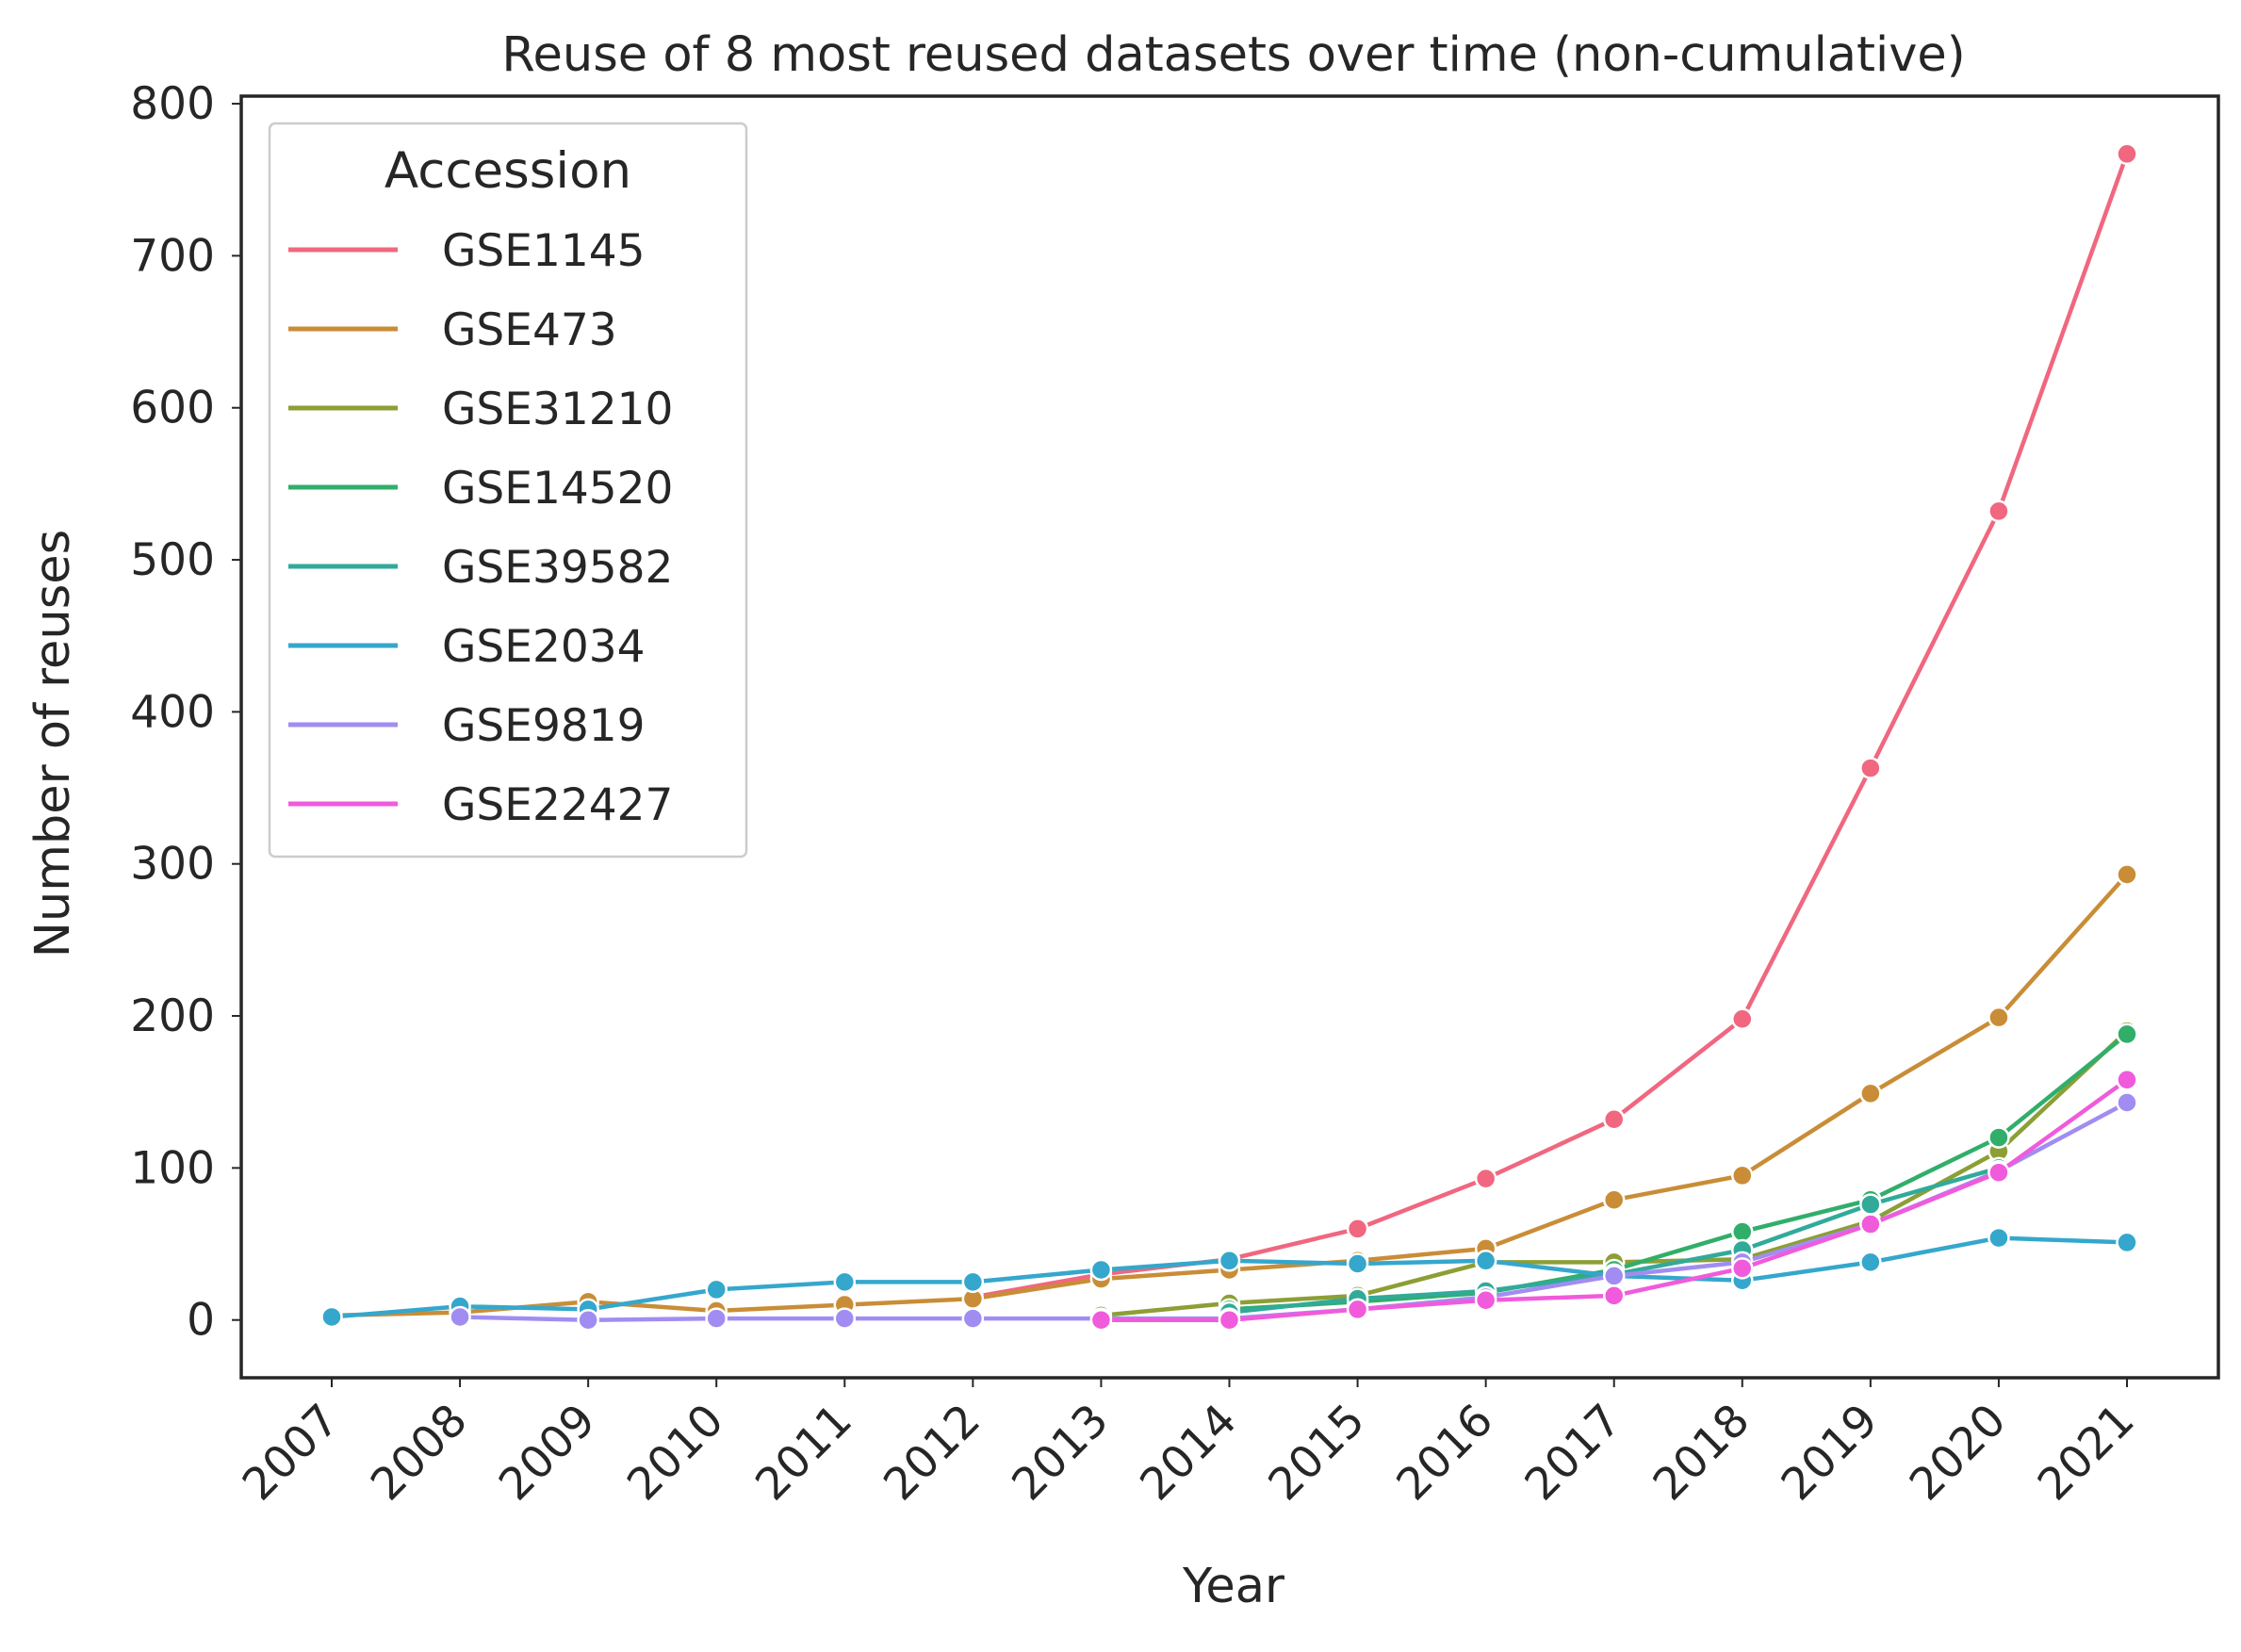 The image size is (2241, 1652). Describe the element at coordinates (529, 330) in the screenshot. I see `legend-label: GSE473` at that location.